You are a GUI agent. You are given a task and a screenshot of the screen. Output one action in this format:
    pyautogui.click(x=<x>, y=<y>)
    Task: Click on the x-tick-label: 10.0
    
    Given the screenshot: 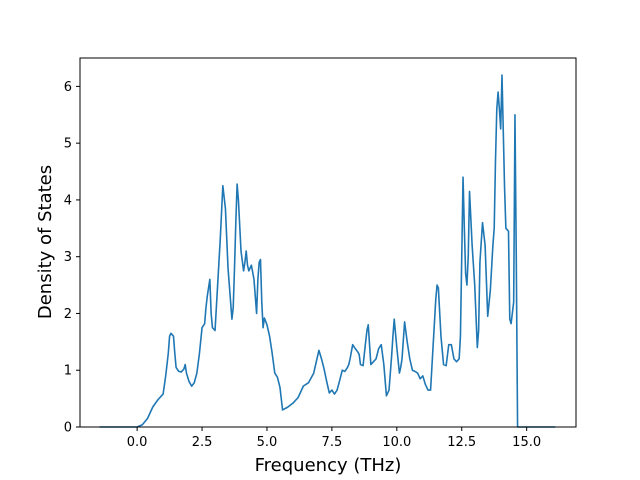 What is the action you would take?
    pyautogui.click(x=396, y=442)
    